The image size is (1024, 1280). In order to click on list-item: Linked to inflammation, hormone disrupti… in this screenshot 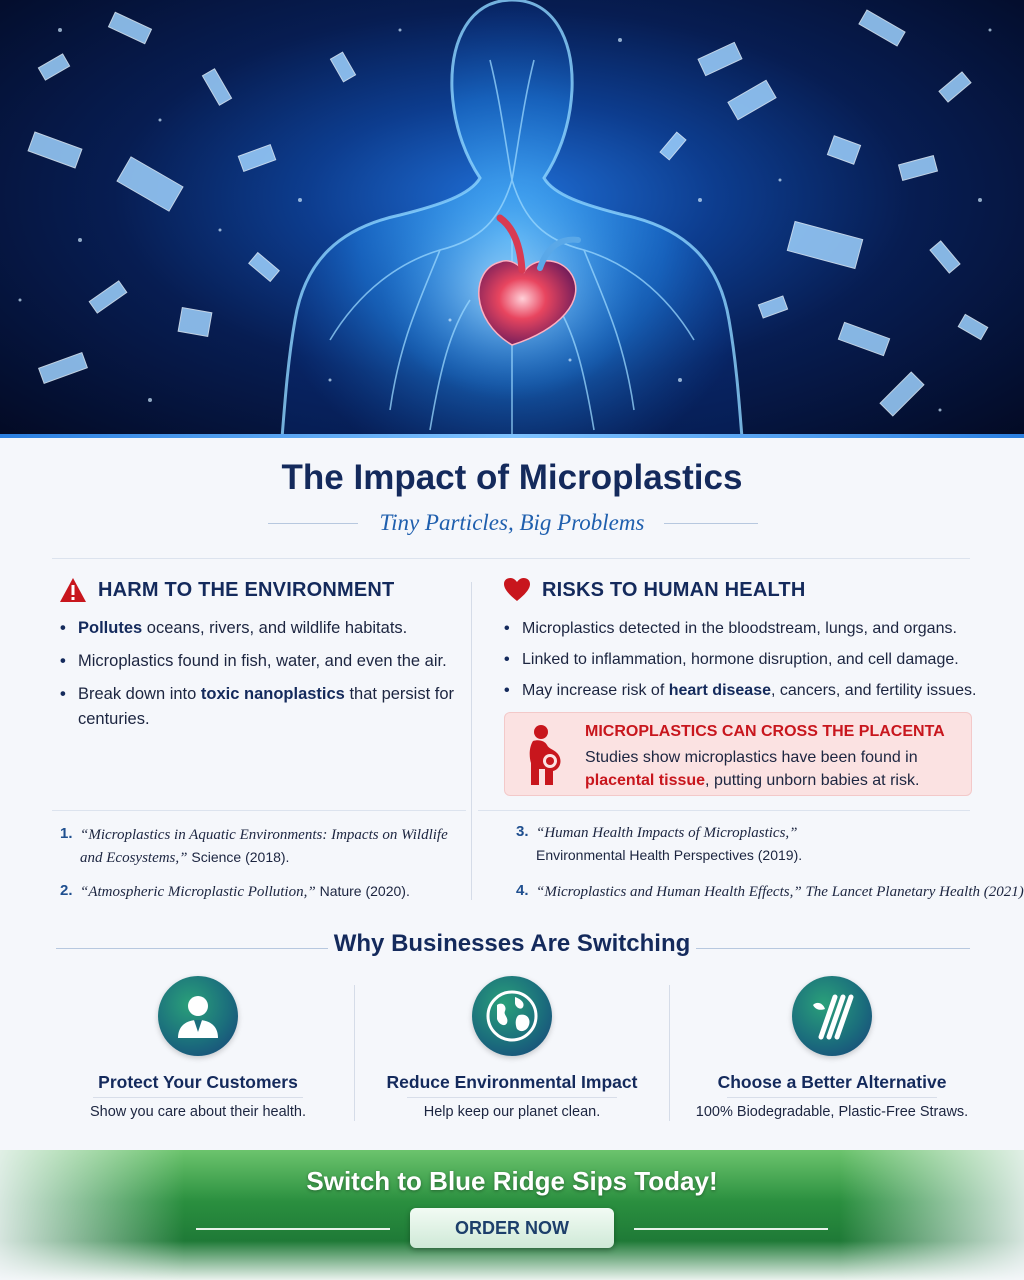, I will do `click(742, 659)`.